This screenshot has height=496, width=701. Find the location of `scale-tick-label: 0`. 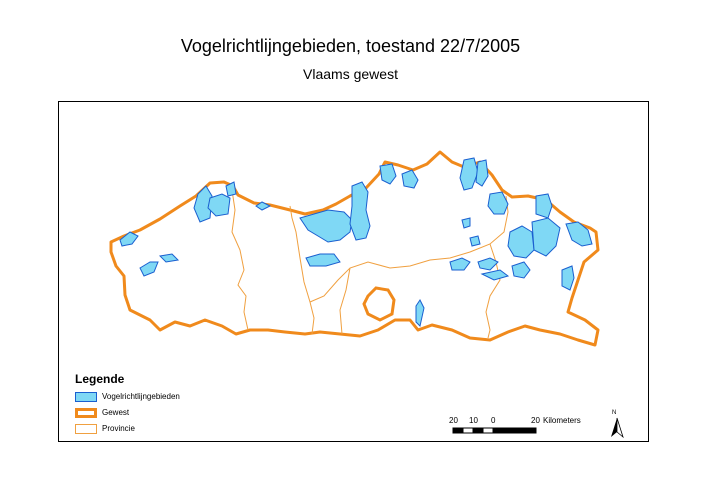

scale-tick-label: 0 is located at coordinates (493, 420).